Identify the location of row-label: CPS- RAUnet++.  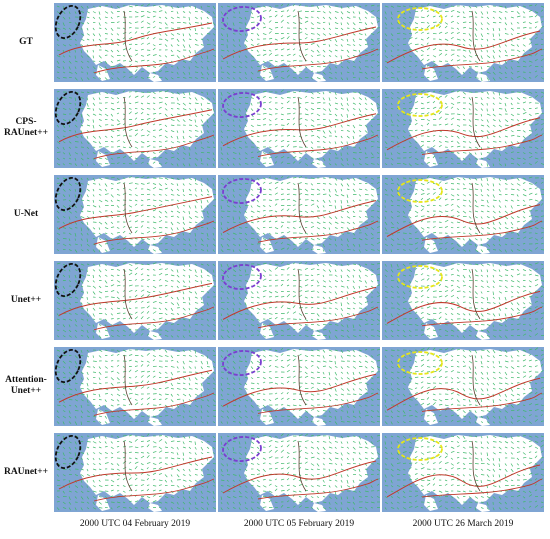
(26, 128).